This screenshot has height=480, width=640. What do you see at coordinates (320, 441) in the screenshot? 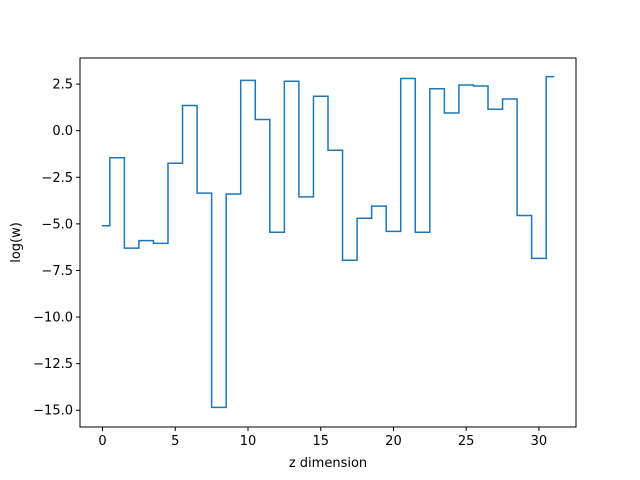
I see `x-tick-label: 15` at bounding box center [320, 441].